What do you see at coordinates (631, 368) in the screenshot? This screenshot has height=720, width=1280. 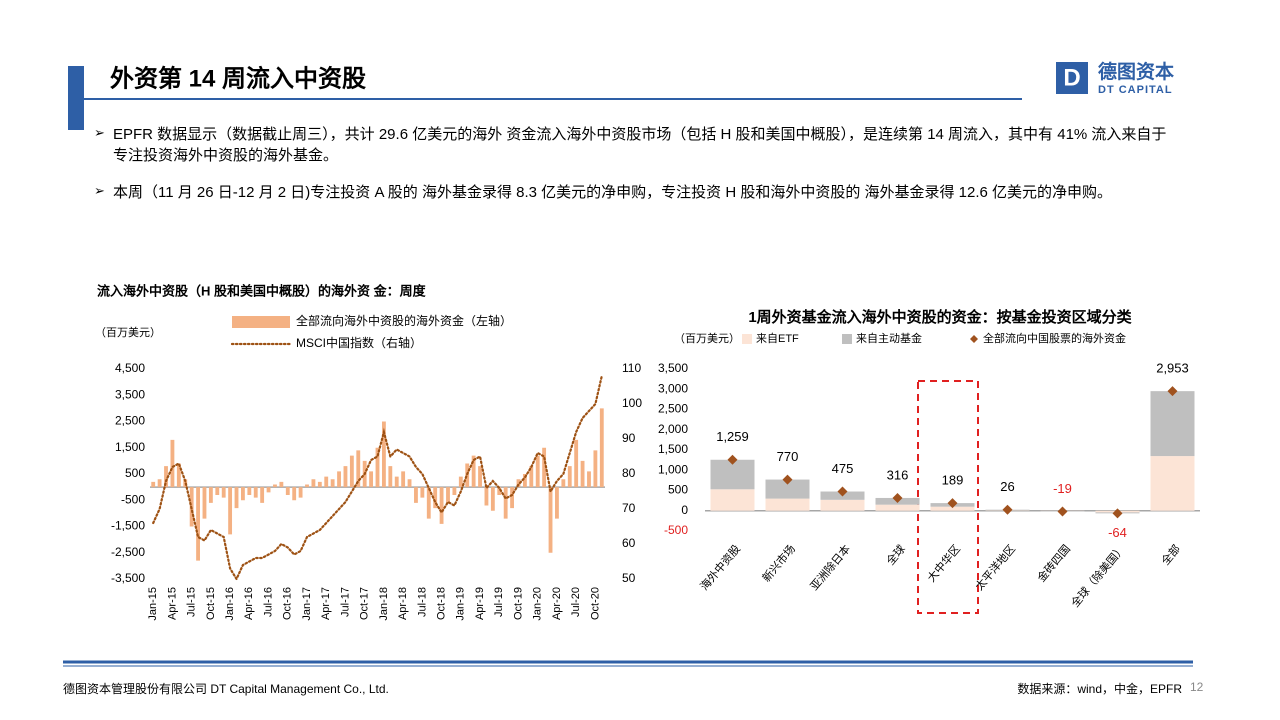 I see `y2-tick-label: 110` at bounding box center [631, 368].